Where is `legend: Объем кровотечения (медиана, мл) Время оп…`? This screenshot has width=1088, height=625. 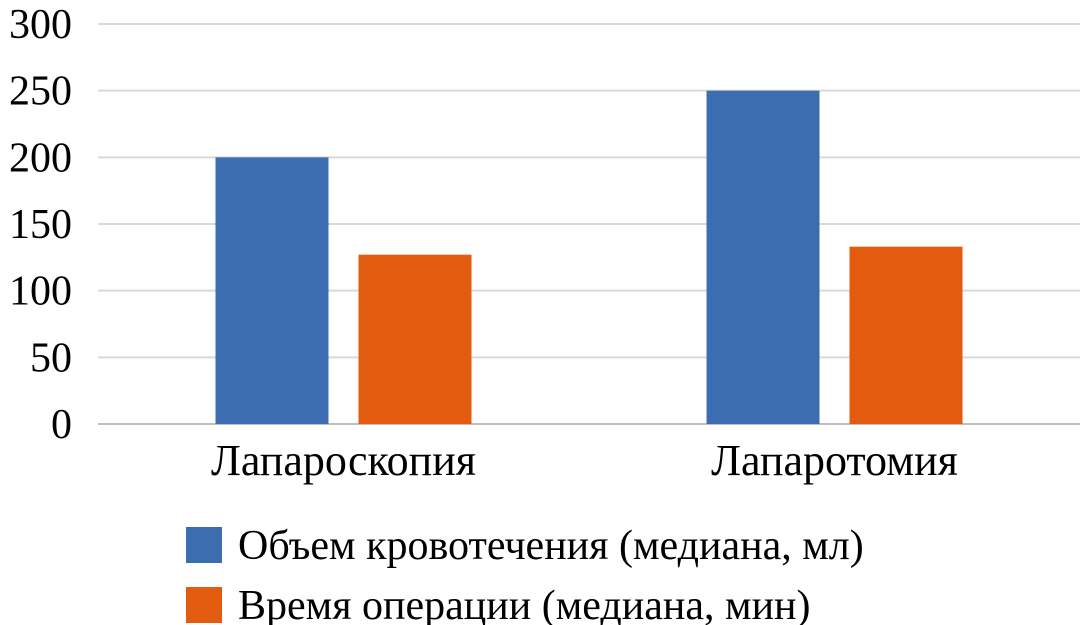
legend: Объем кровотечения (медиана, мл) Время оп… is located at coordinates (525, 574).